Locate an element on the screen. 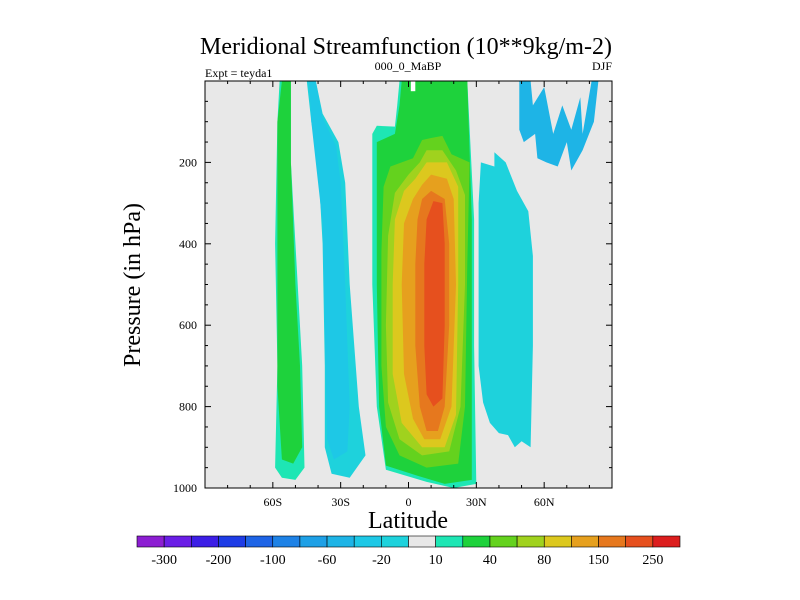  missing-data-patch is located at coordinates (413, 86).